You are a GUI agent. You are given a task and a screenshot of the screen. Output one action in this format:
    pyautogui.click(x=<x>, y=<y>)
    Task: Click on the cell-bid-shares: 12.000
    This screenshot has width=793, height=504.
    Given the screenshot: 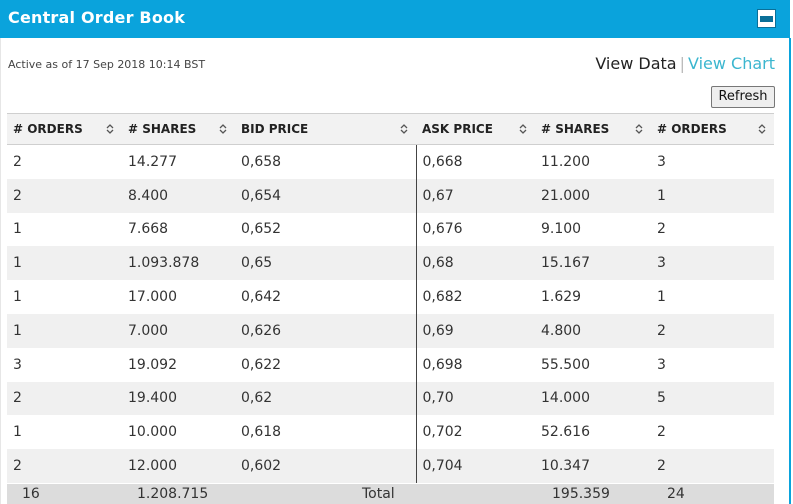 What is the action you would take?
    pyautogui.click(x=178, y=466)
    